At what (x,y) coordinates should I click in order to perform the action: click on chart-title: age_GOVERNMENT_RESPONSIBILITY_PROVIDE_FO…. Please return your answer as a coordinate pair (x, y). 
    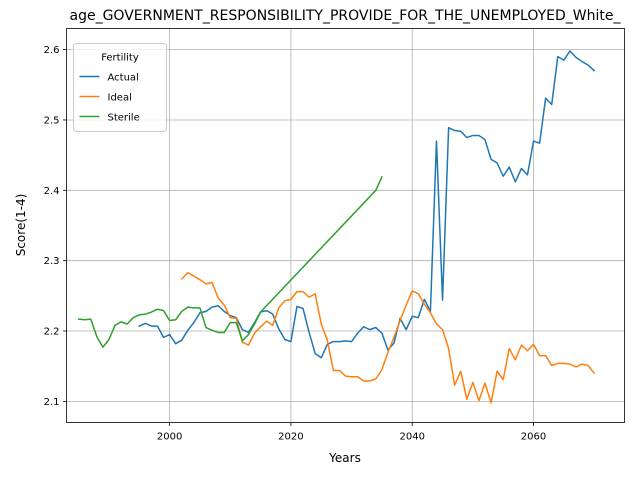
    Looking at the image, I should click on (346, 16).